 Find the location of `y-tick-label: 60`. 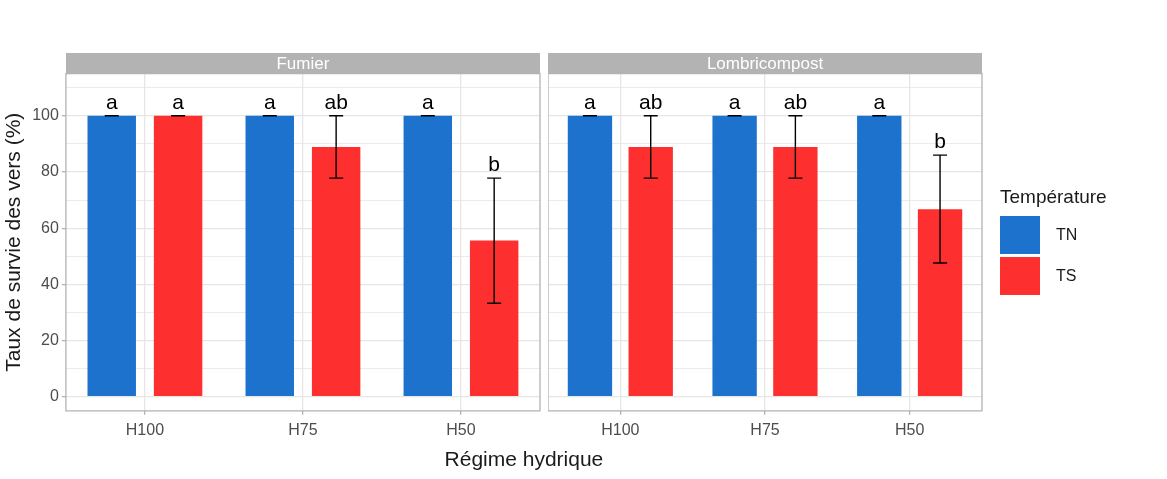

y-tick-label: 60 is located at coordinates (50, 227).